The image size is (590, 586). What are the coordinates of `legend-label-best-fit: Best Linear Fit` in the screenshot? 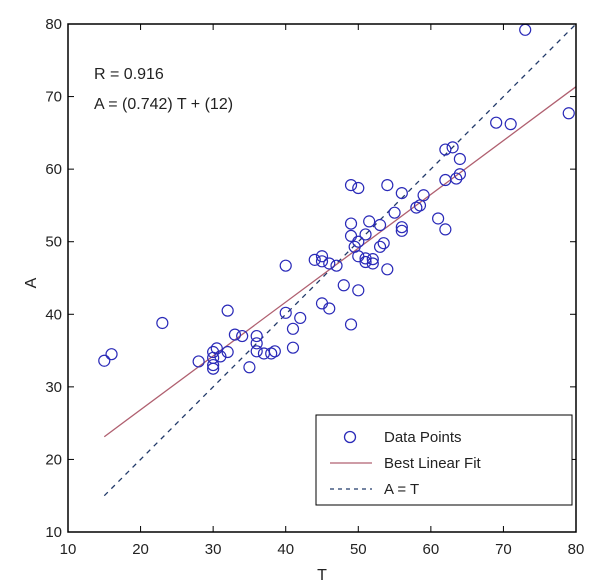 It's located at (433, 463).